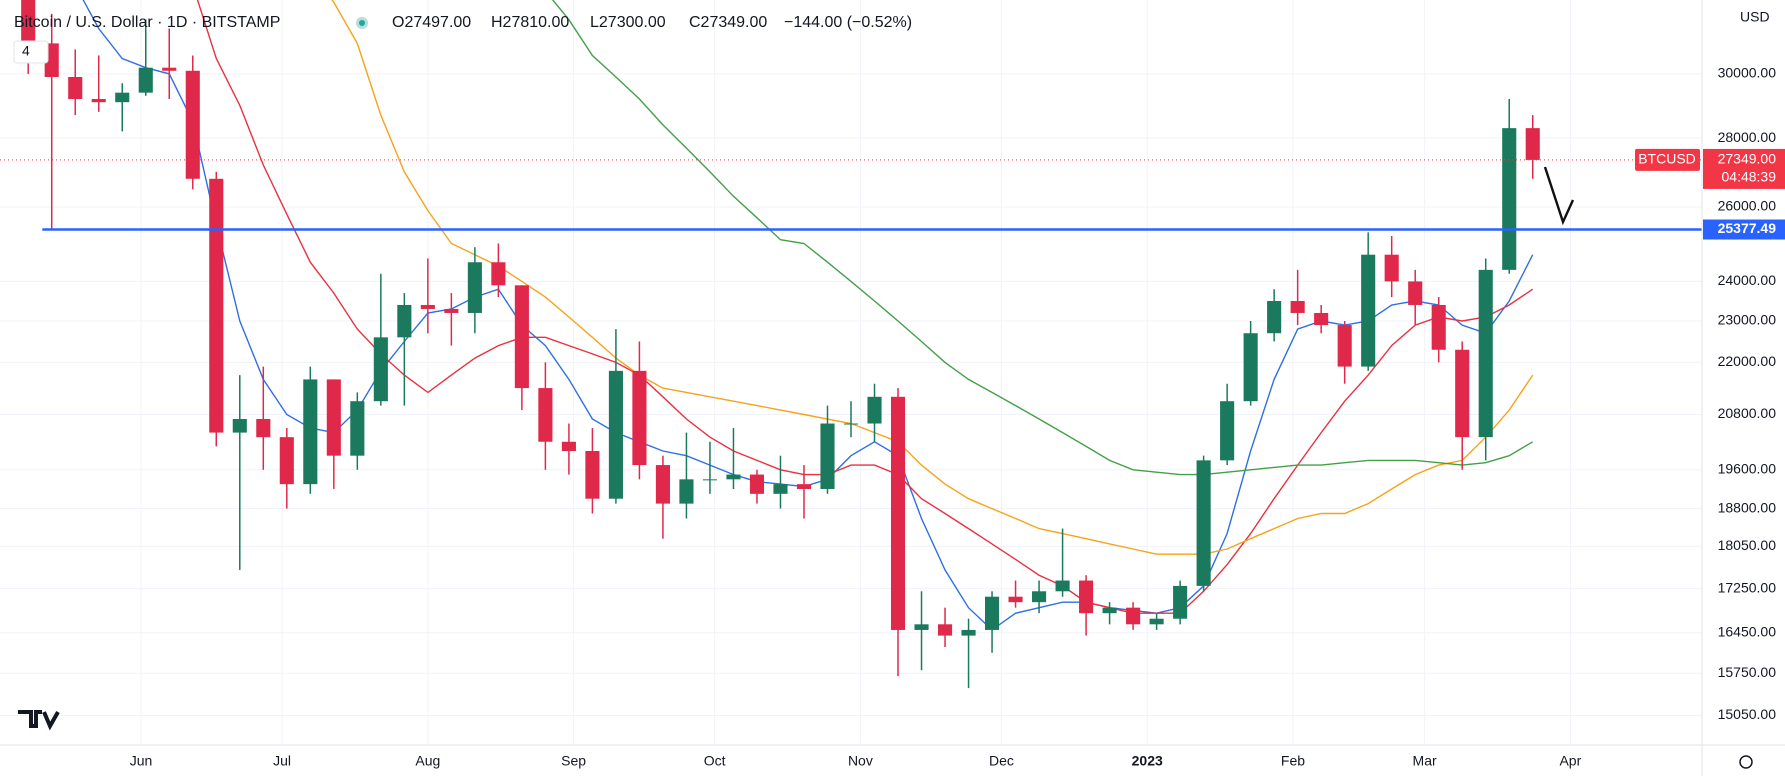  I want to click on y-tick-label: 28000.00, so click(1747, 137).